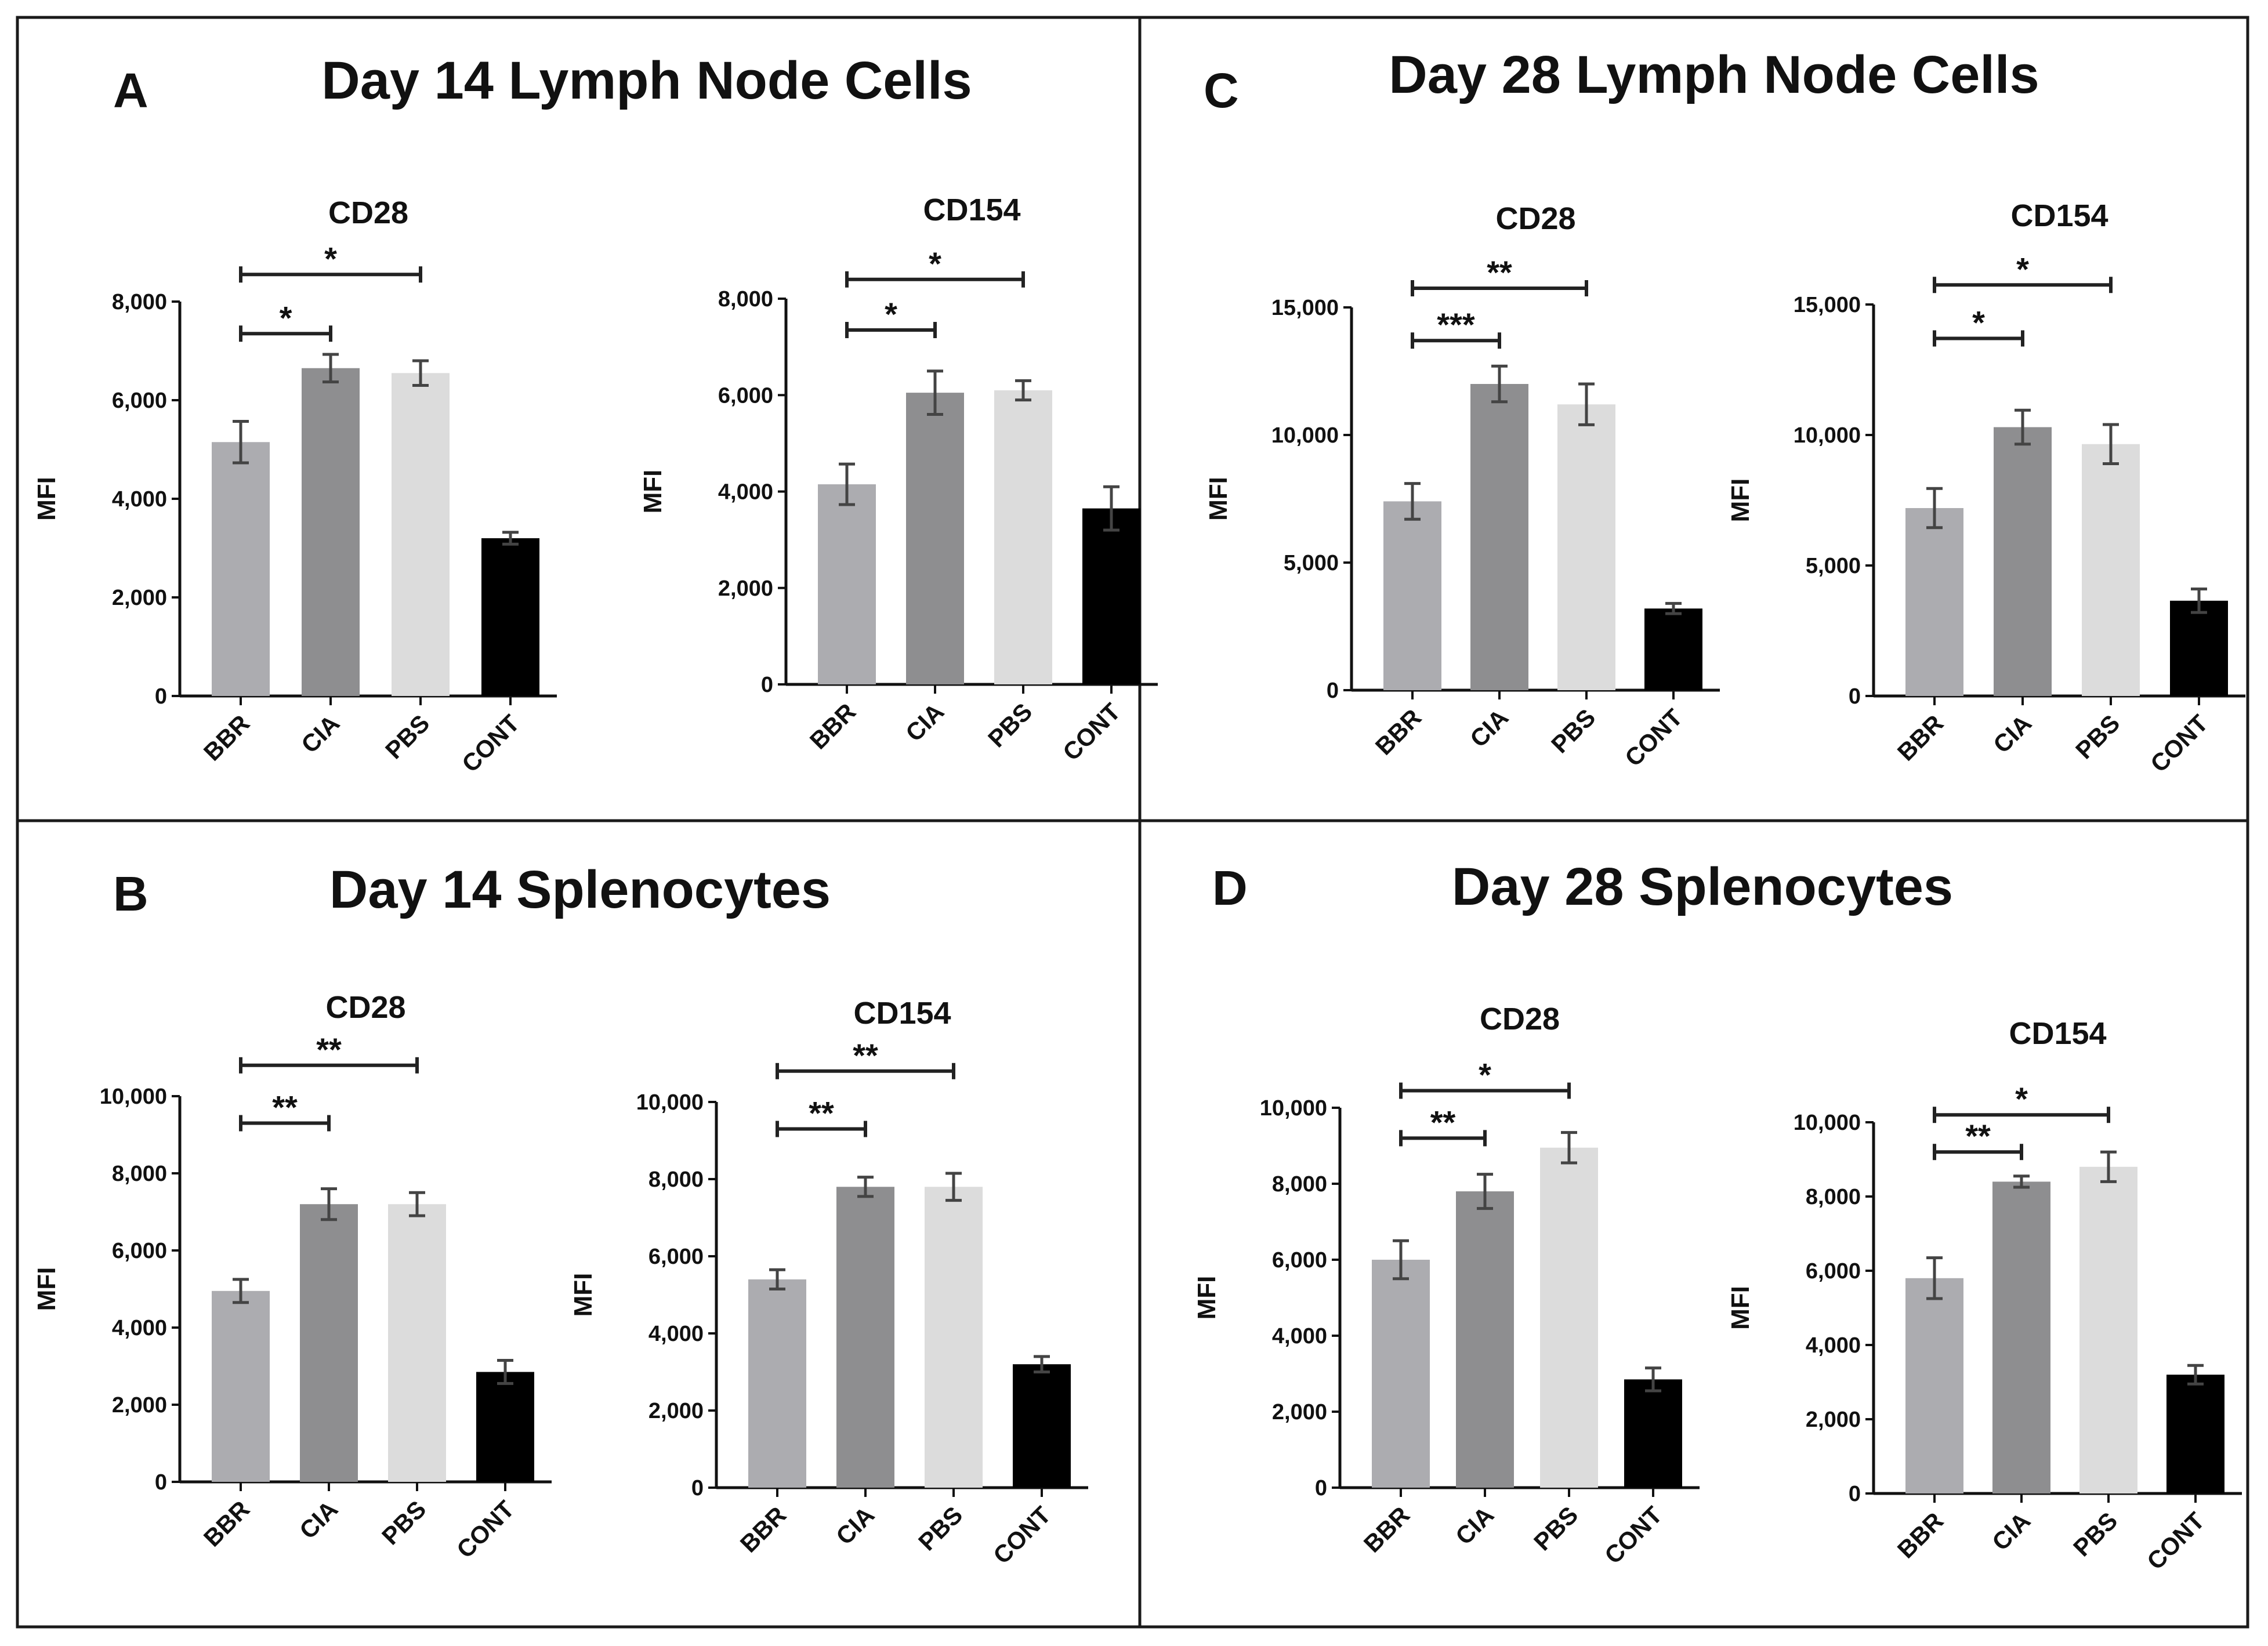 The width and height of the screenshot is (2268, 1646). I want to click on panel-title-c: Day 28 Lymph Node Cells, so click(1714, 74).